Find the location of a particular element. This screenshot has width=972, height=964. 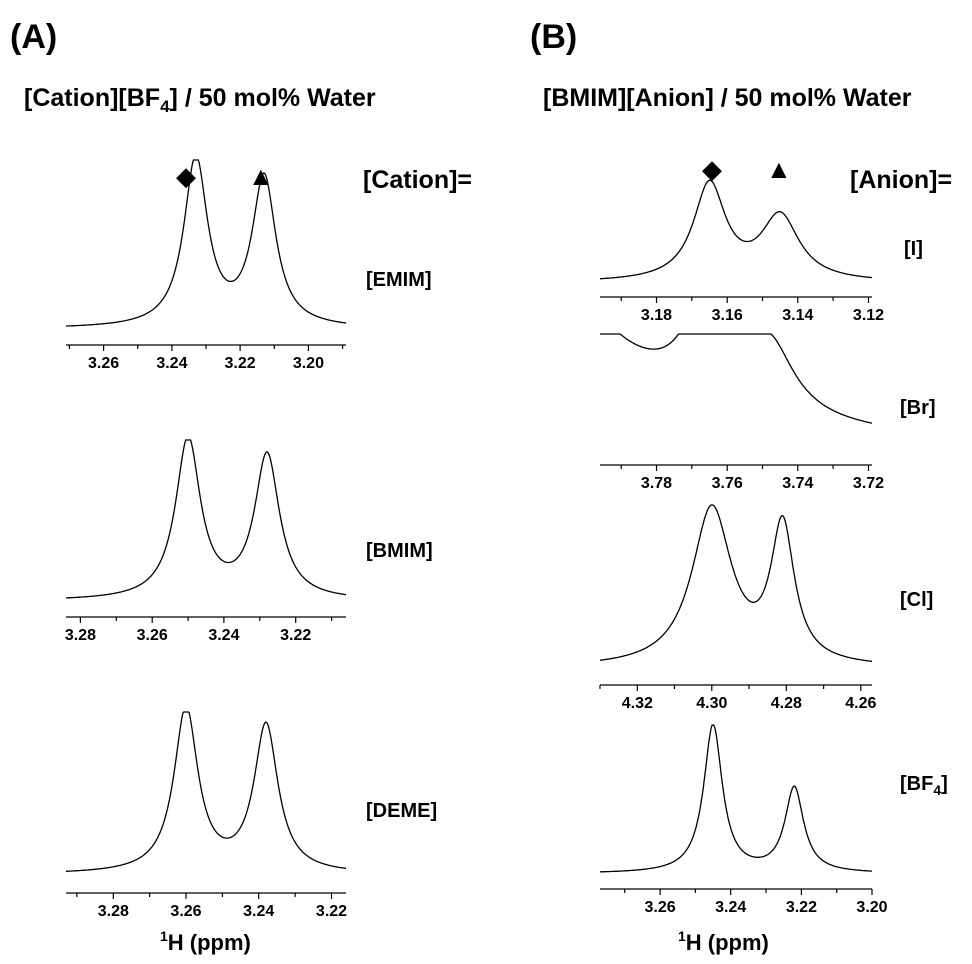

spectrum-chloride: 4.32 4.30 4.28 4.26 is located at coordinates (737, 608).